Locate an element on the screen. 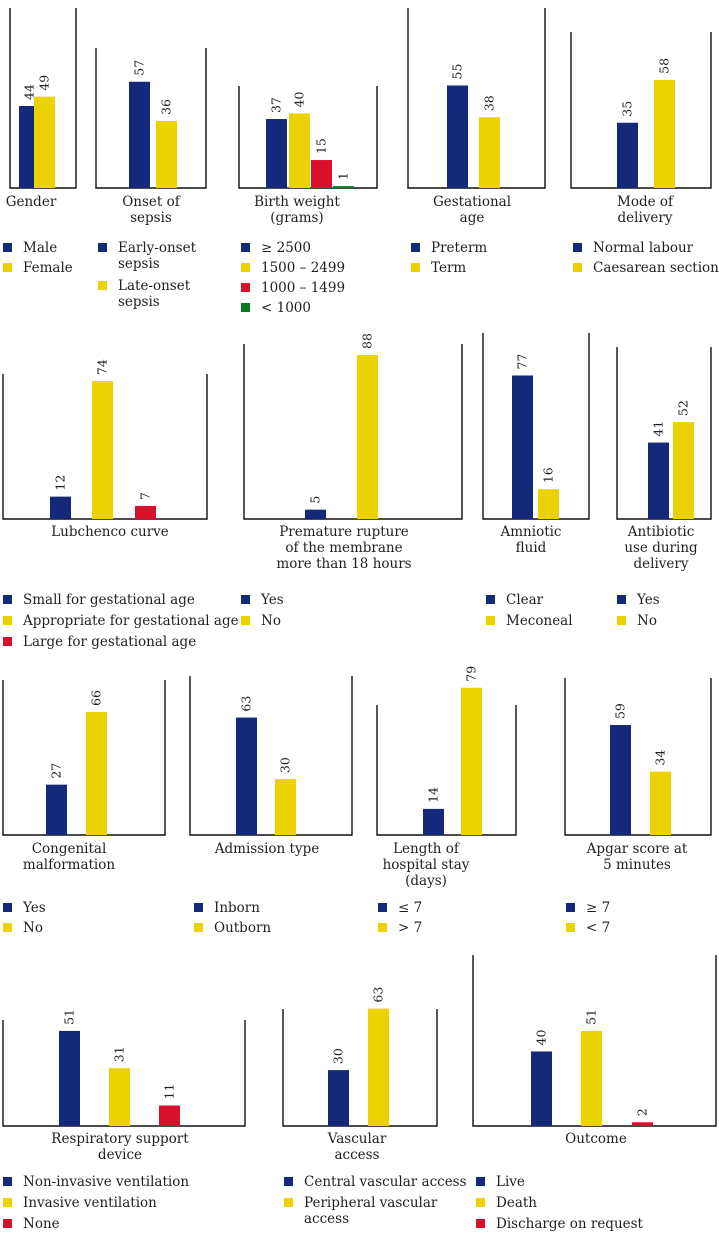  axis-title: Vascular is located at coordinates (357, 1139).